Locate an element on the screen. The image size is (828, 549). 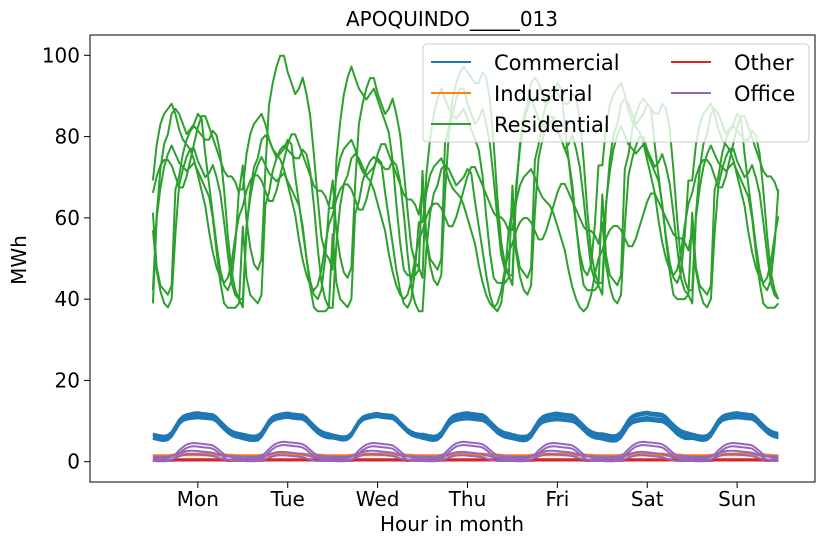
legend-label-residential: Residential is located at coordinates (552, 125).